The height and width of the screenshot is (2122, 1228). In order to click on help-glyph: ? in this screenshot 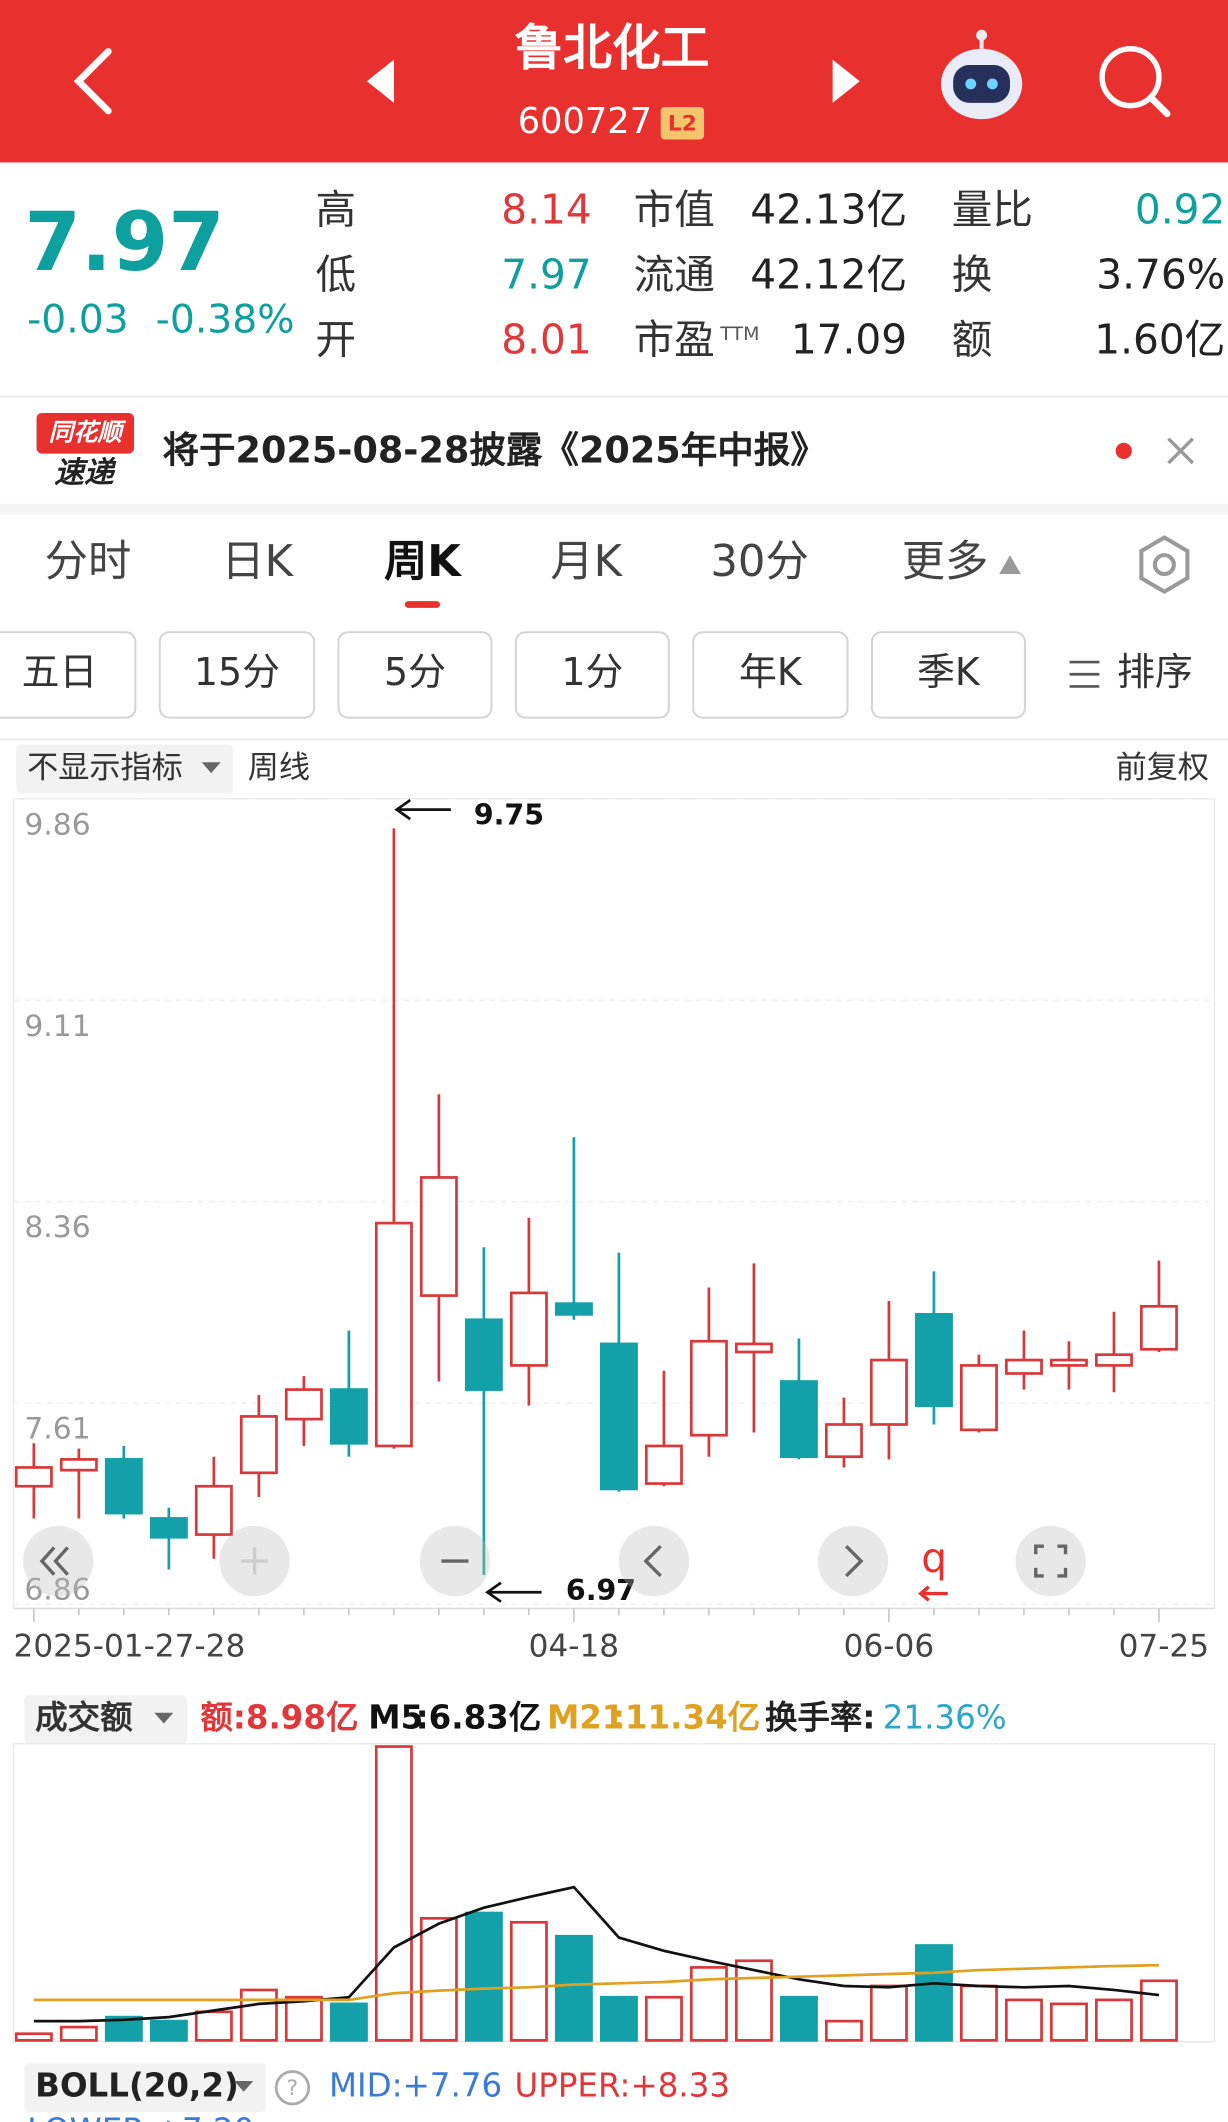, I will do `click(292, 2088)`.